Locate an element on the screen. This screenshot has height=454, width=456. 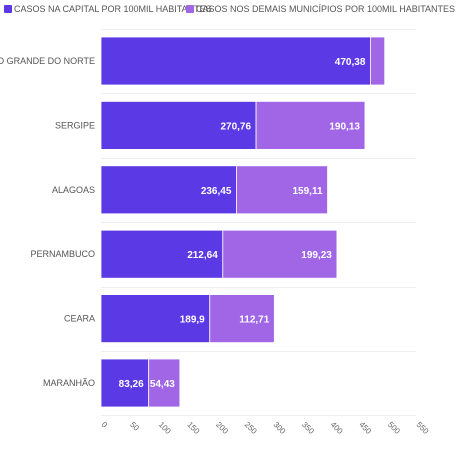
legend-swatch-capital is located at coordinates (8, 9).